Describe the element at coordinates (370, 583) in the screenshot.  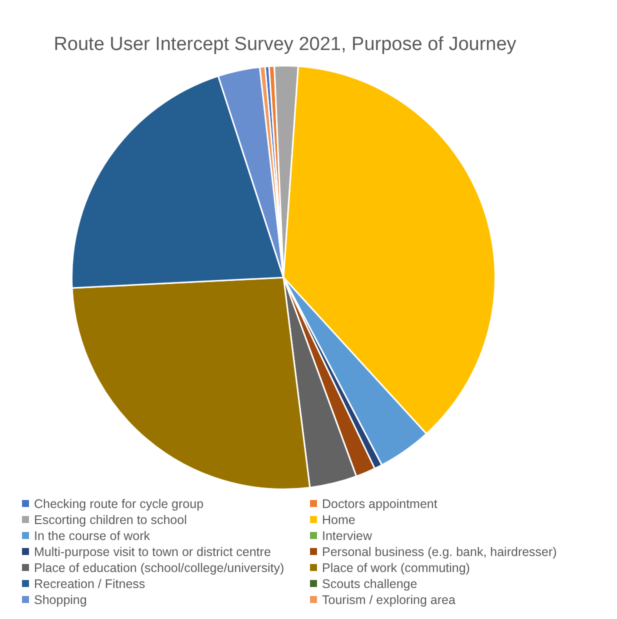
I see `legend-label: Scouts challenge` at that location.